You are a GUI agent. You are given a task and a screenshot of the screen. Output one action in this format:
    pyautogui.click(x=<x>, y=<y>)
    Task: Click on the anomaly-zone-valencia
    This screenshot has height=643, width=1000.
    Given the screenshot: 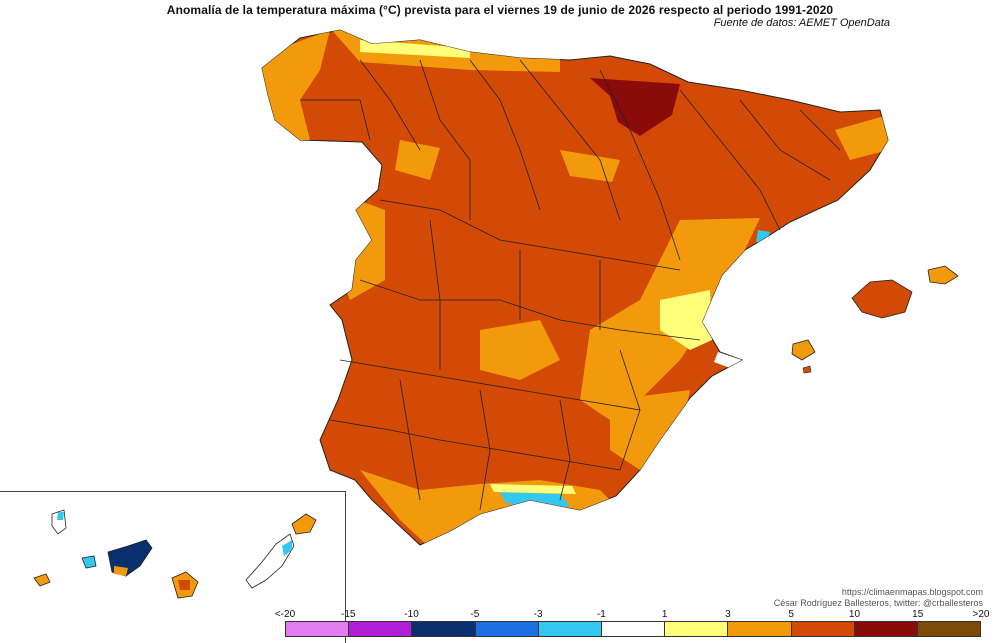 What is the action you would take?
    pyautogui.click(x=686, y=320)
    